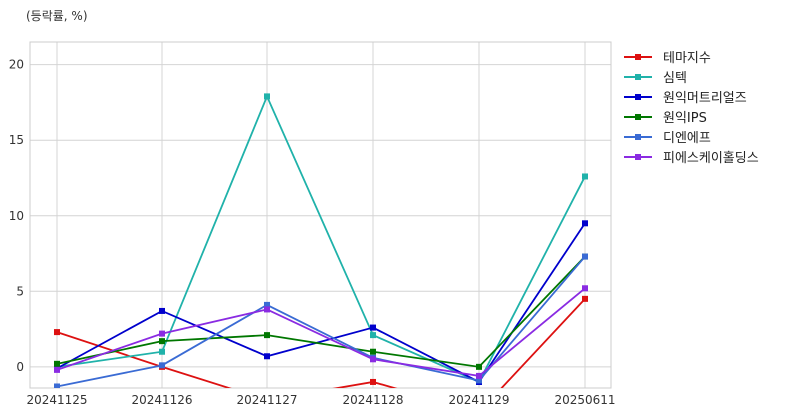  I want to click on x-tick-label: 20250611, so click(584, 400).